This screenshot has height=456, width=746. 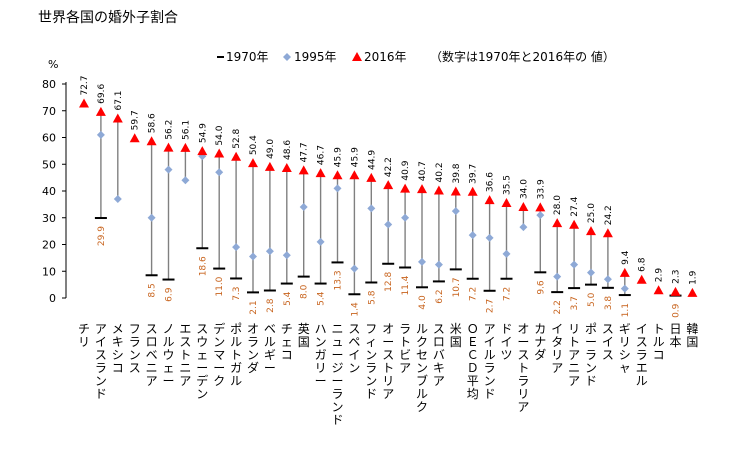 I want to click on category-label: スイス, so click(x=608, y=342).